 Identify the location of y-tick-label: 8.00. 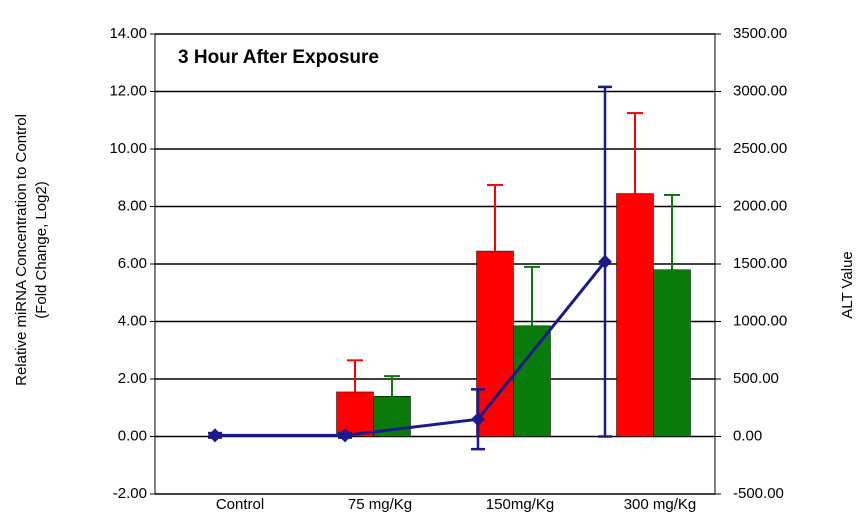
(132, 205).